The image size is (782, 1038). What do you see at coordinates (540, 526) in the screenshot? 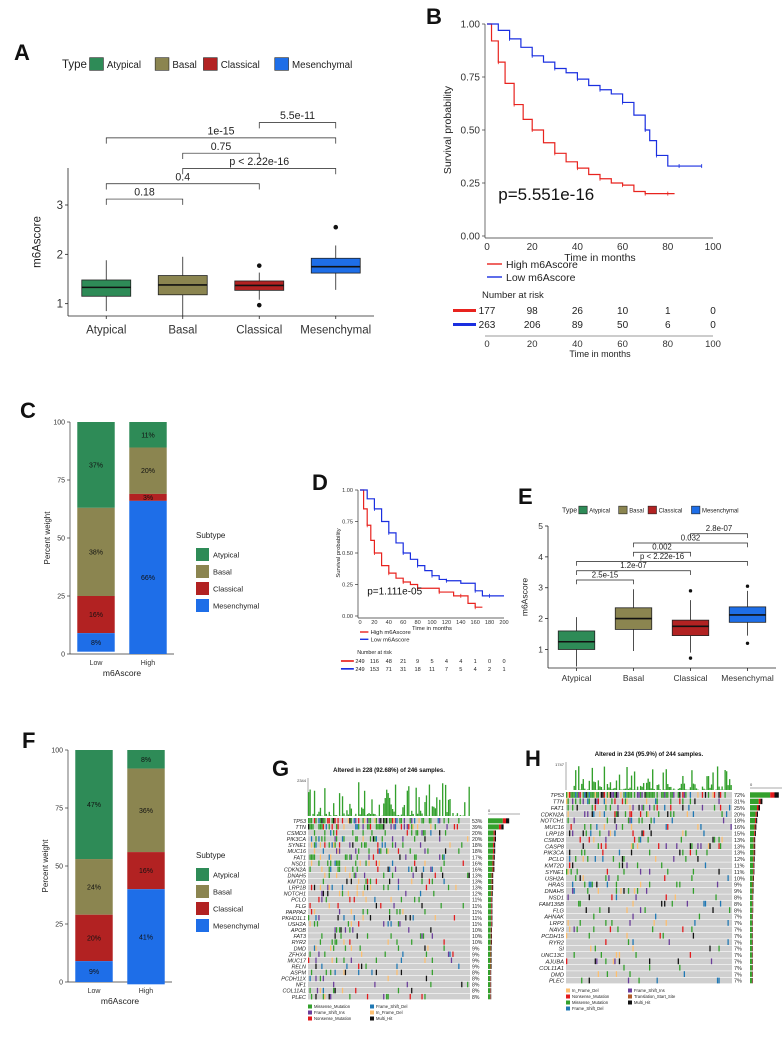
I see `y-tick-label: 5` at bounding box center [540, 526].